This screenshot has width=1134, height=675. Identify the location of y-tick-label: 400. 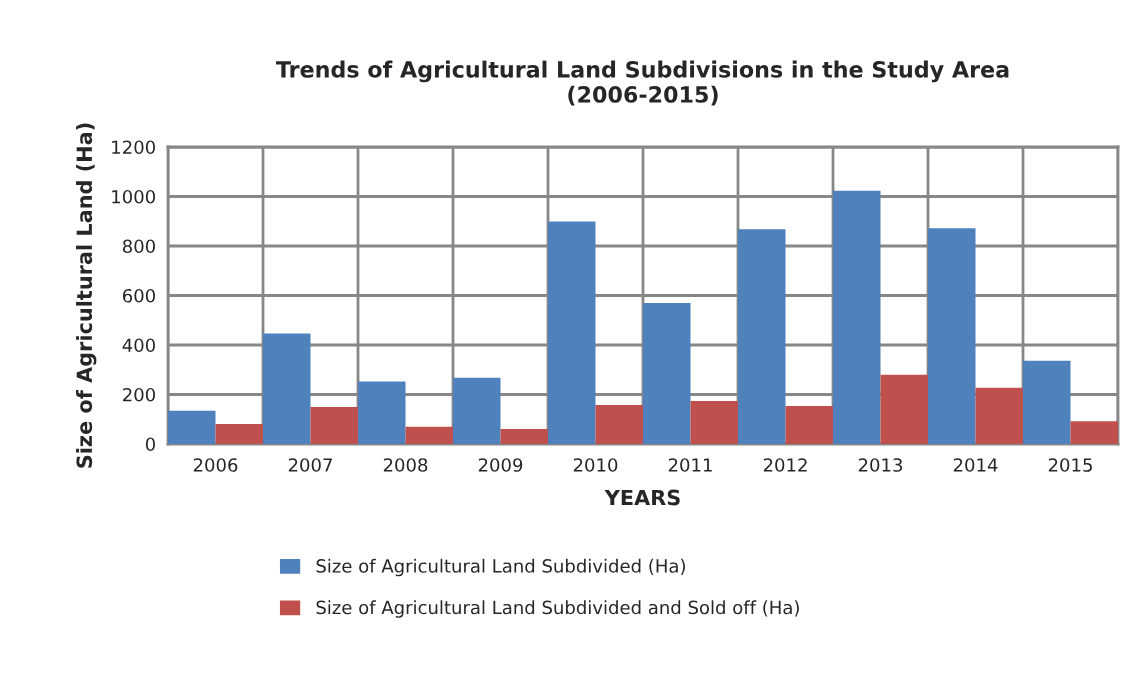
(138, 345).